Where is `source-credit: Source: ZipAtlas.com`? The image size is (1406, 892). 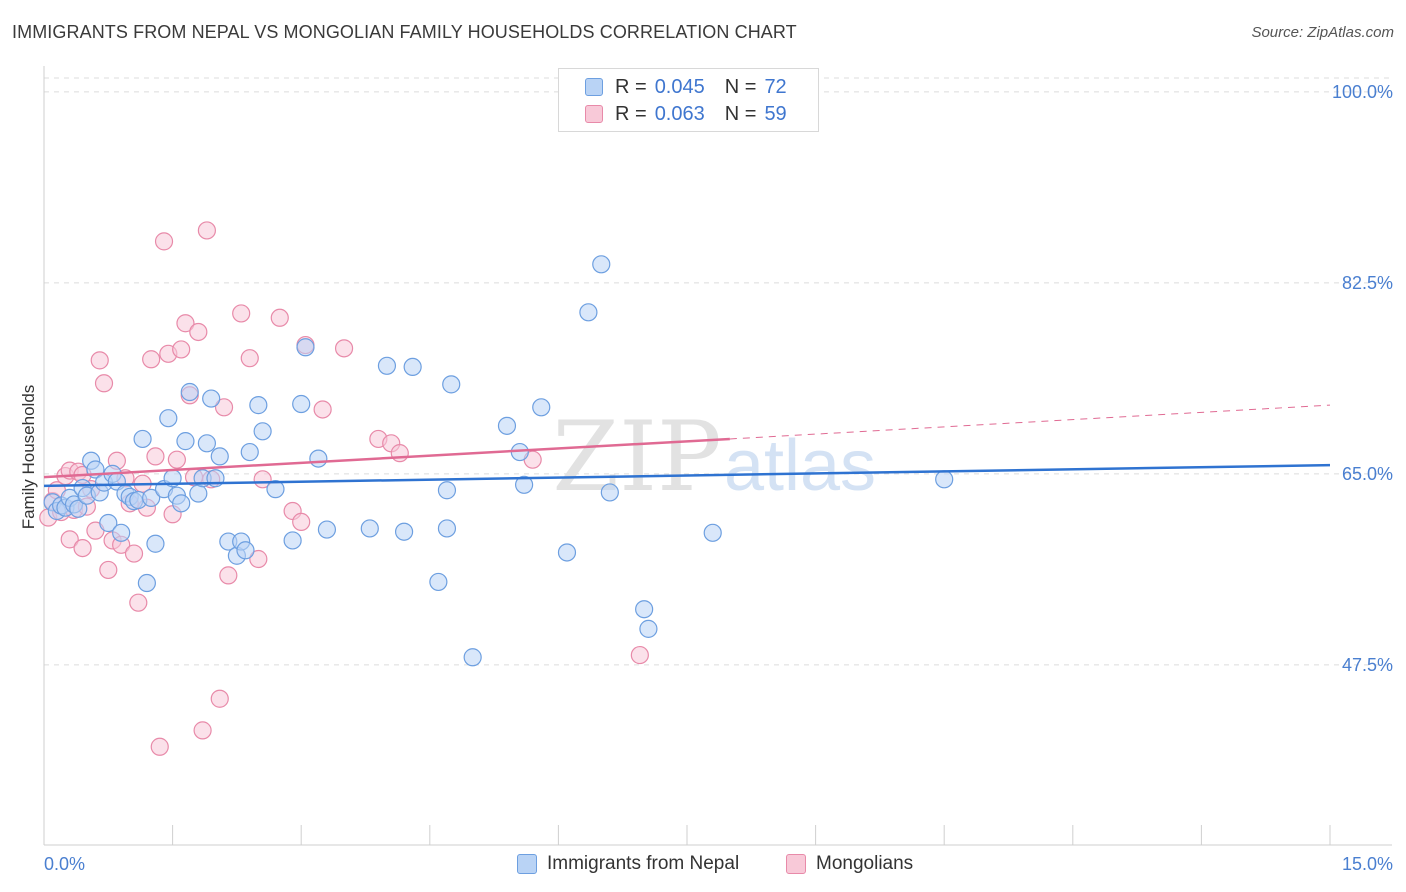
source-credit: Source: ZipAtlas.com is located at coordinates (1322, 32).